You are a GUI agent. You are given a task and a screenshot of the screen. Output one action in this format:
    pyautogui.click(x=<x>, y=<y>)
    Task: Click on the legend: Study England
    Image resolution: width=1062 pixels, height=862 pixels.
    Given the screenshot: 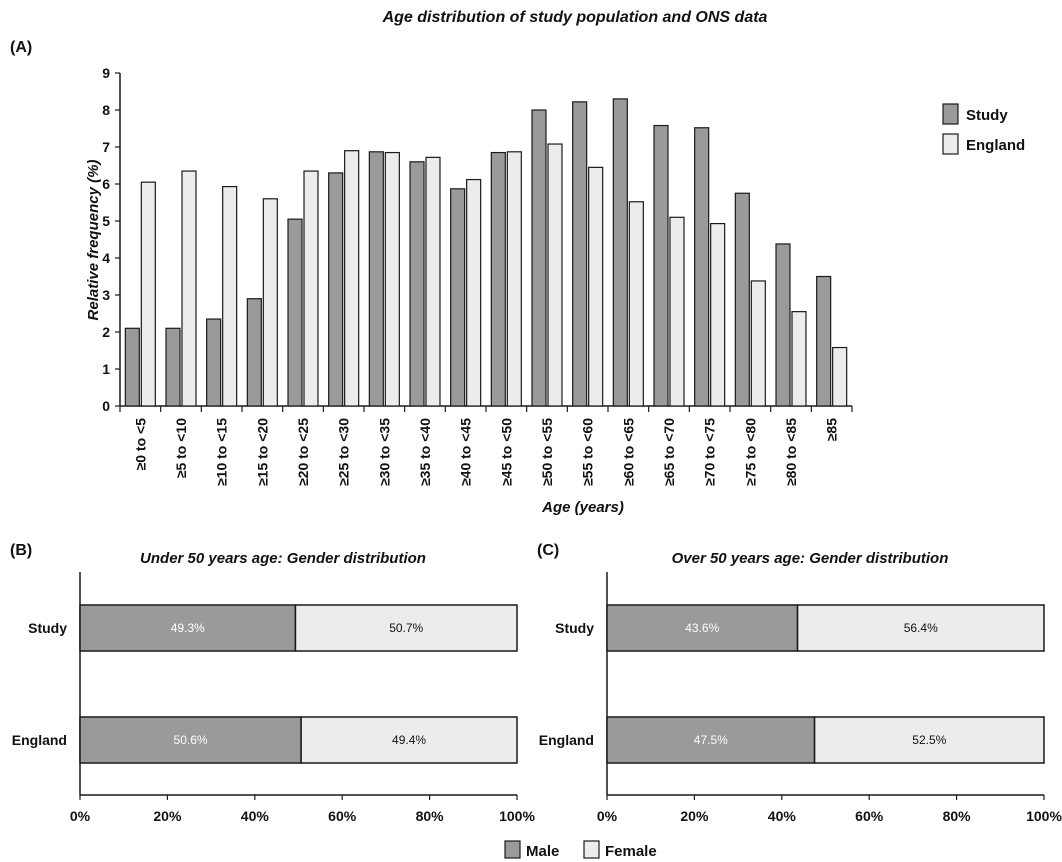 What is the action you would take?
    pyautogui.click(x=983, y=129)
    